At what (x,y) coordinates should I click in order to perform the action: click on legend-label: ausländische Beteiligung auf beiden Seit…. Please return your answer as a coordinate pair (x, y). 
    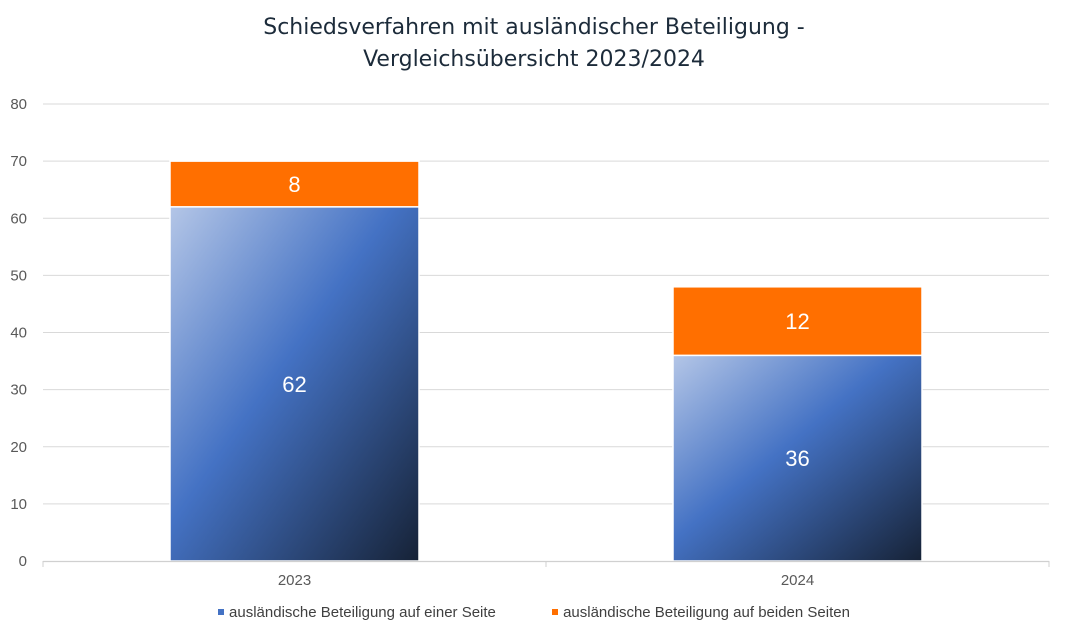
    Looking at the image, I should click on (706, 612).